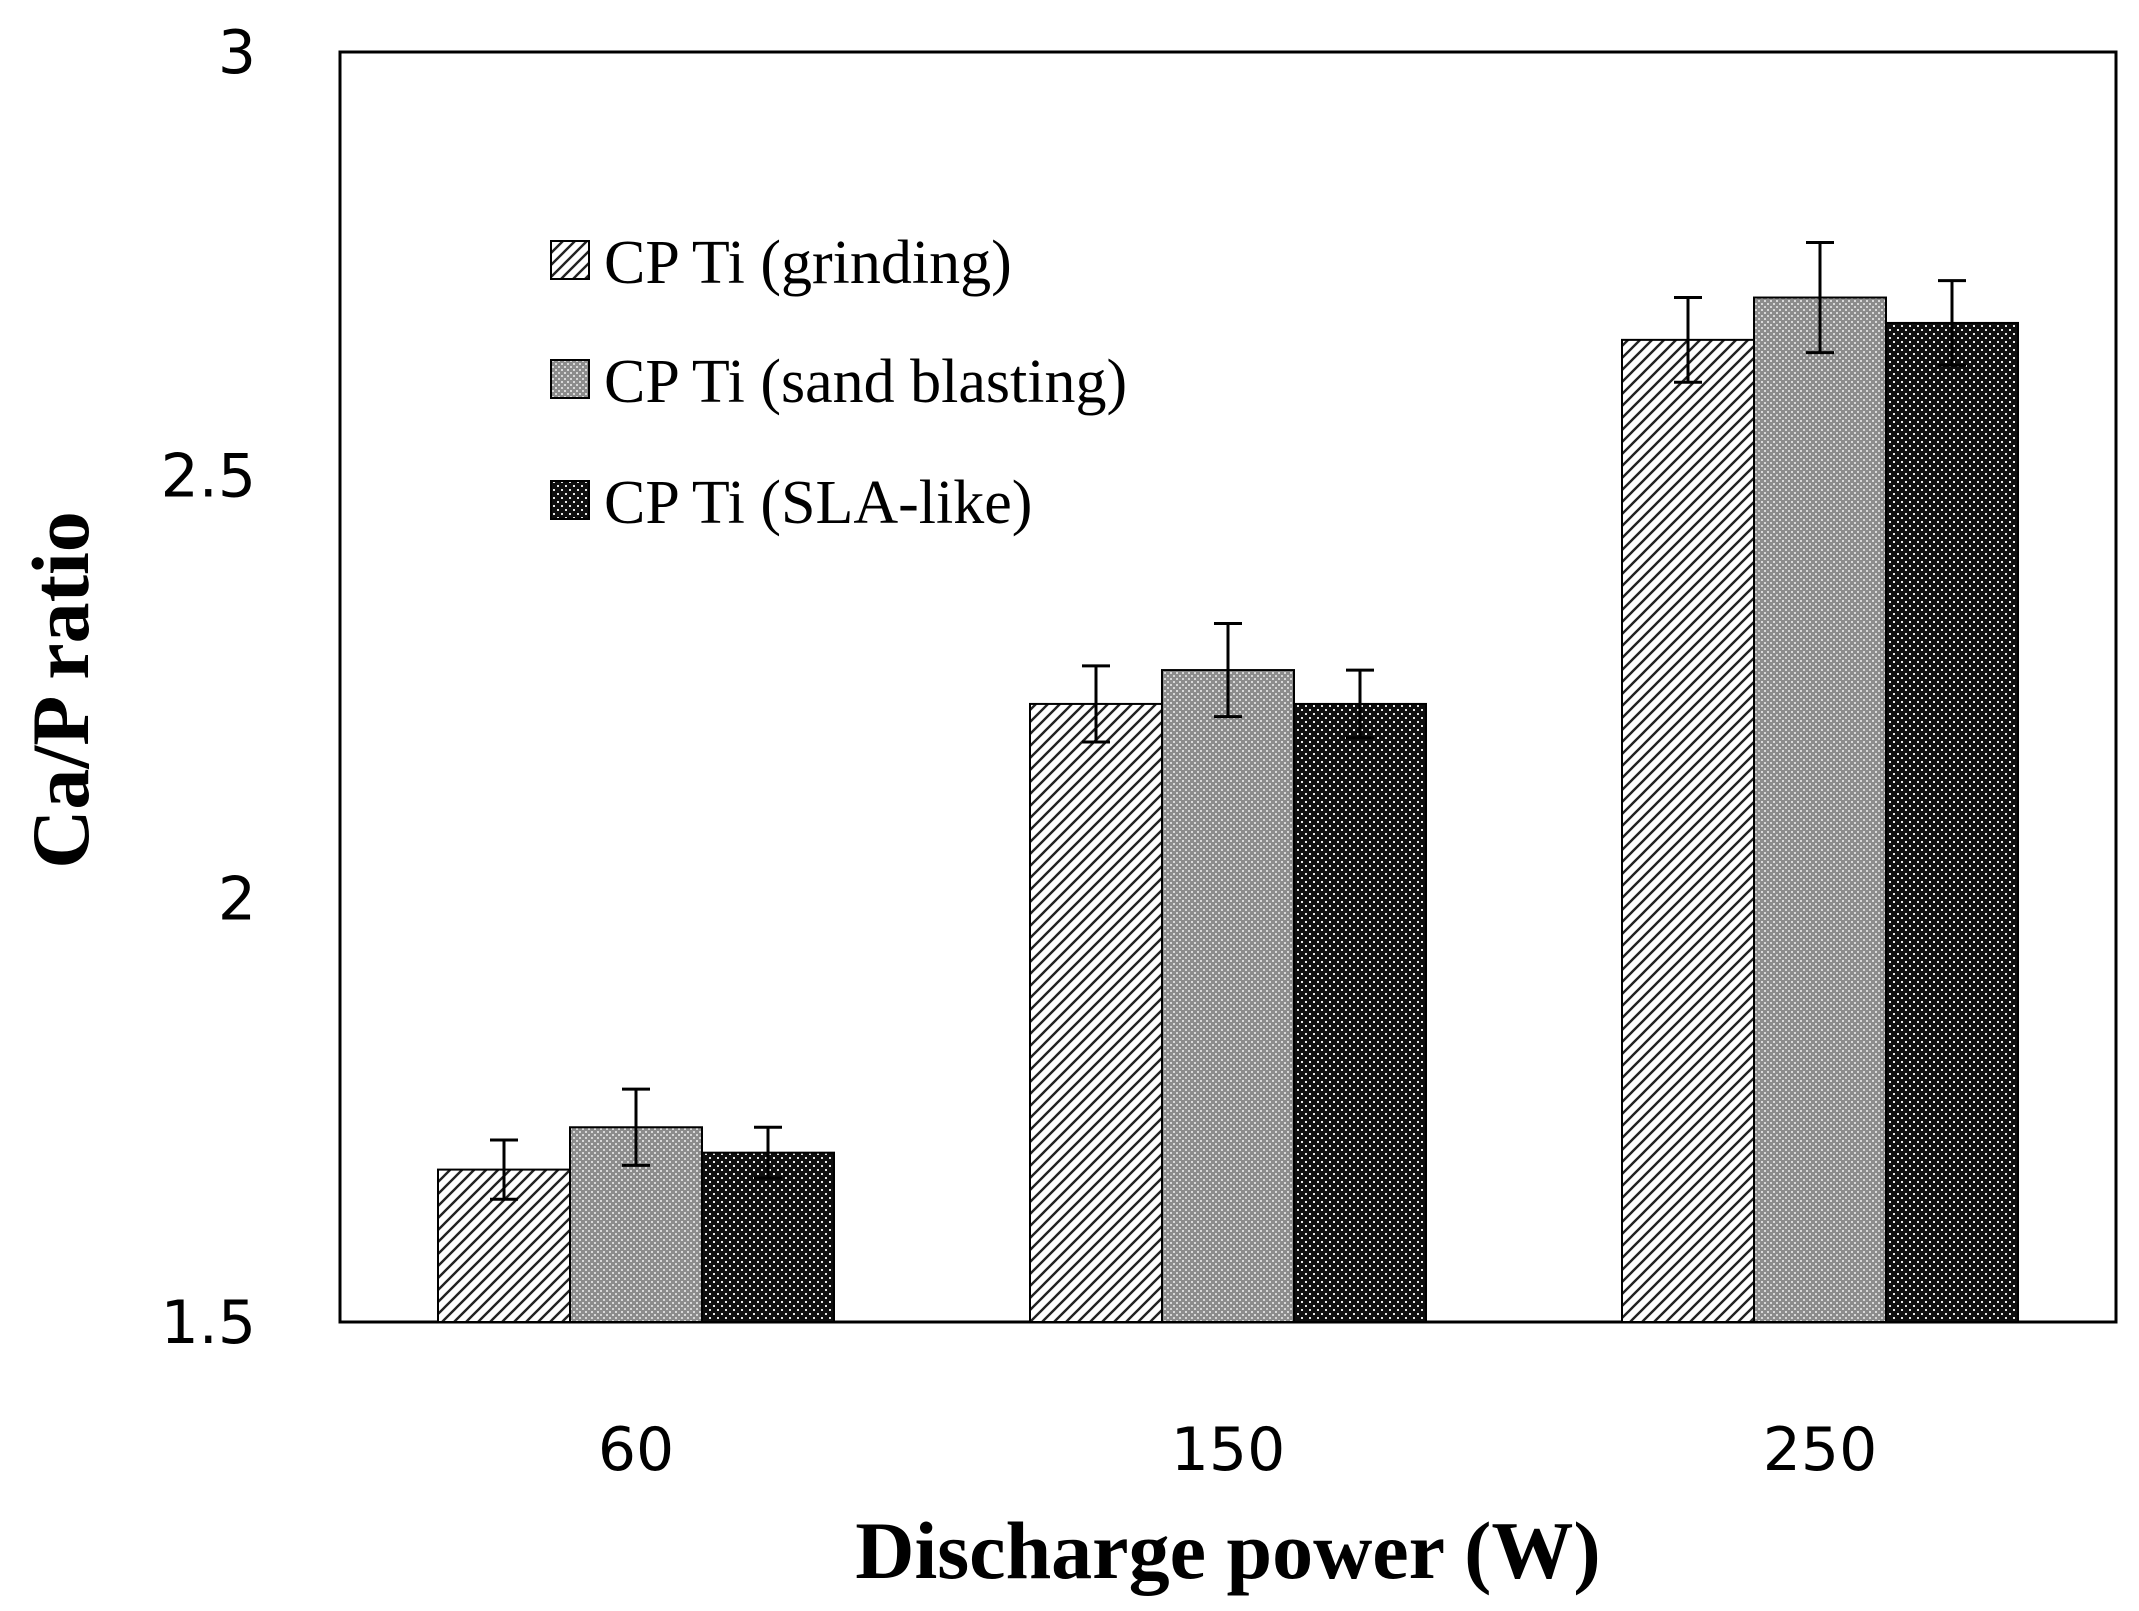 This screenshot has width=2139, height=1611. Describe the element at coordinates (1820, 1450) in the screenshot. I see `x-tick-label: 250` at that location.